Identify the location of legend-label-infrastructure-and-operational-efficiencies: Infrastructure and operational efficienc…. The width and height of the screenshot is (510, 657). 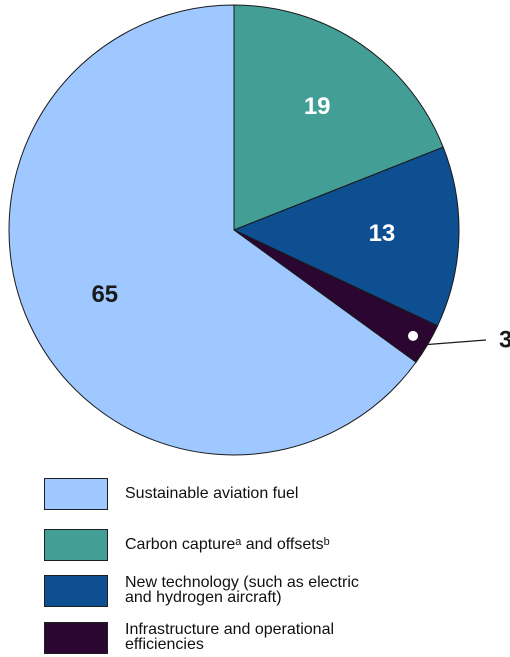
(230, 637).